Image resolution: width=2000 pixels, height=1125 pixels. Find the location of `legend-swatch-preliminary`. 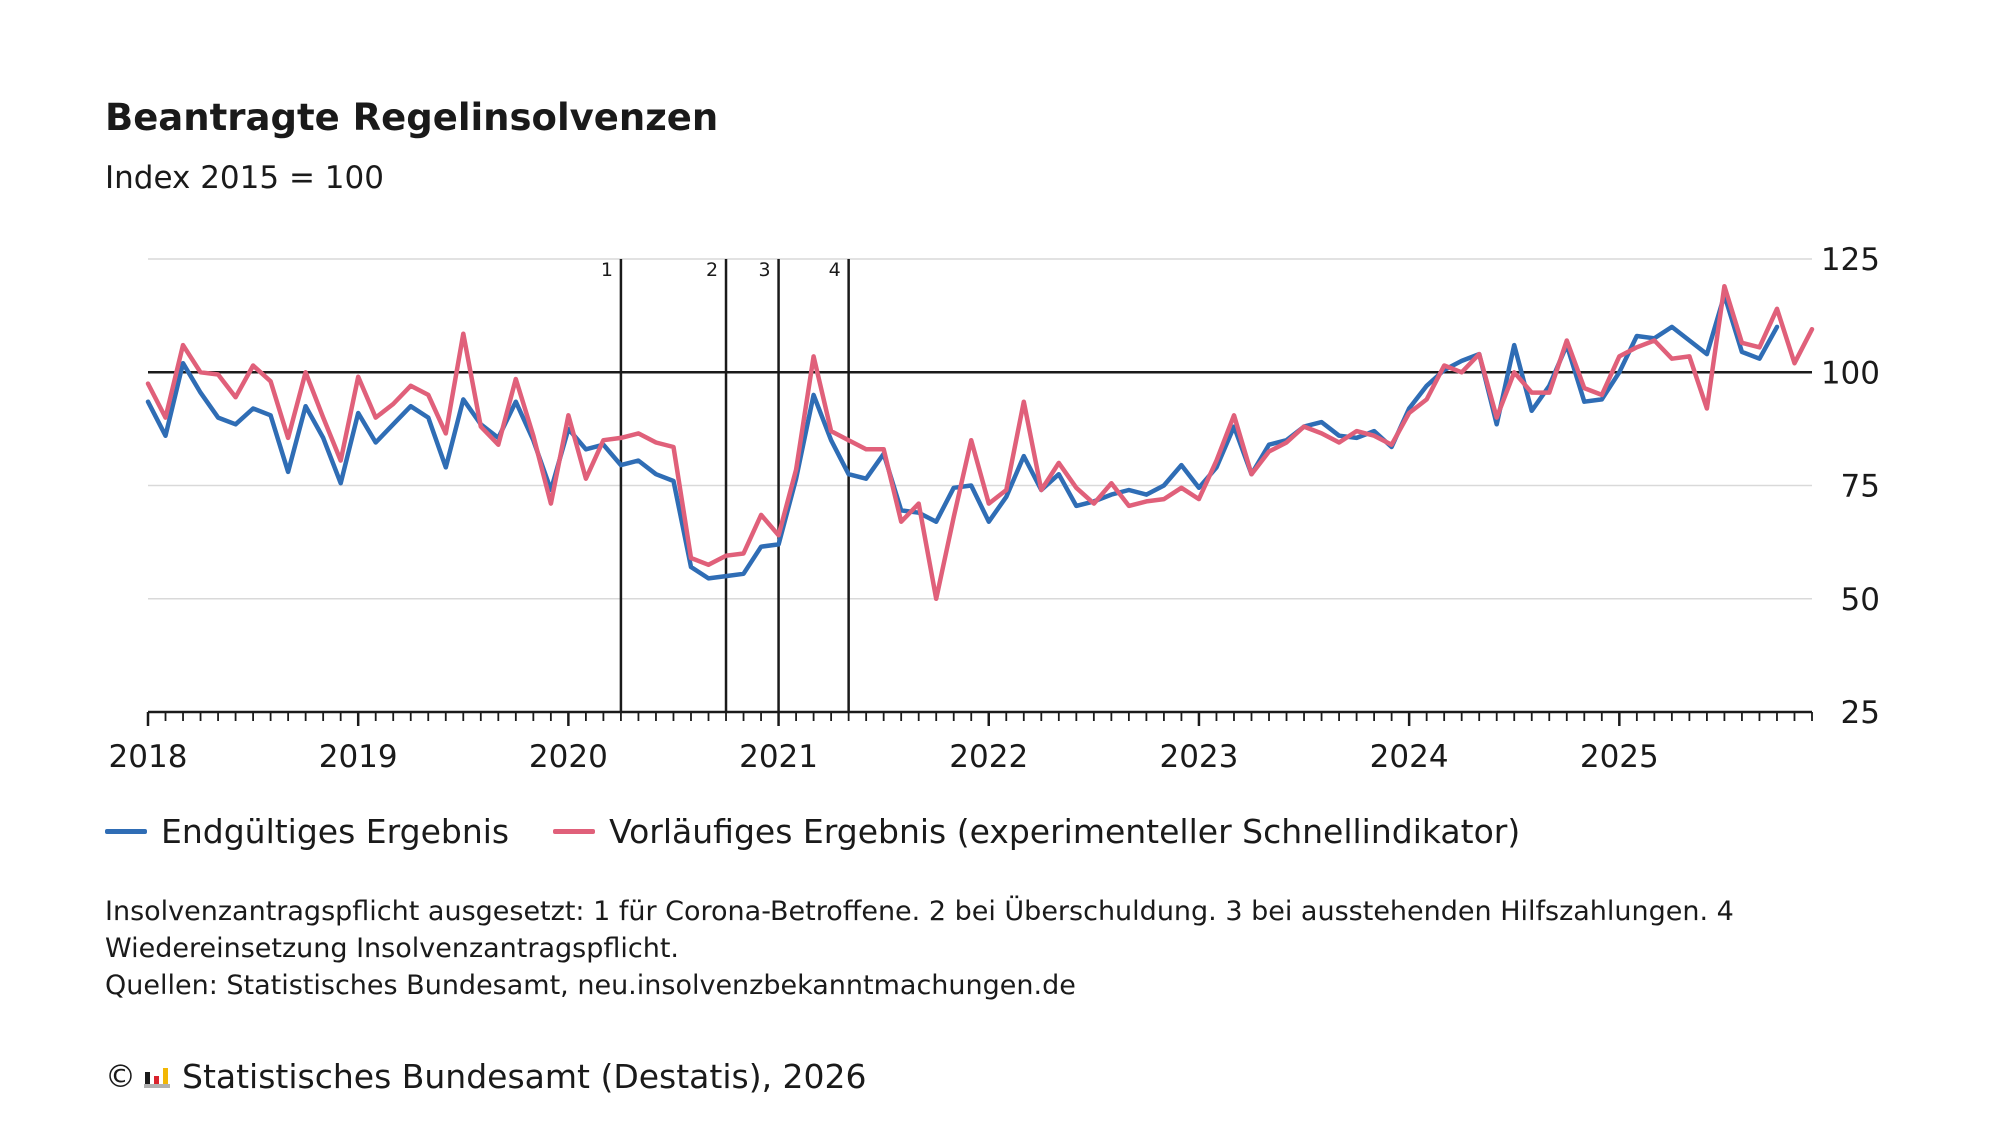

legend-swatch-preliminary is located at coordinates (574, 831).